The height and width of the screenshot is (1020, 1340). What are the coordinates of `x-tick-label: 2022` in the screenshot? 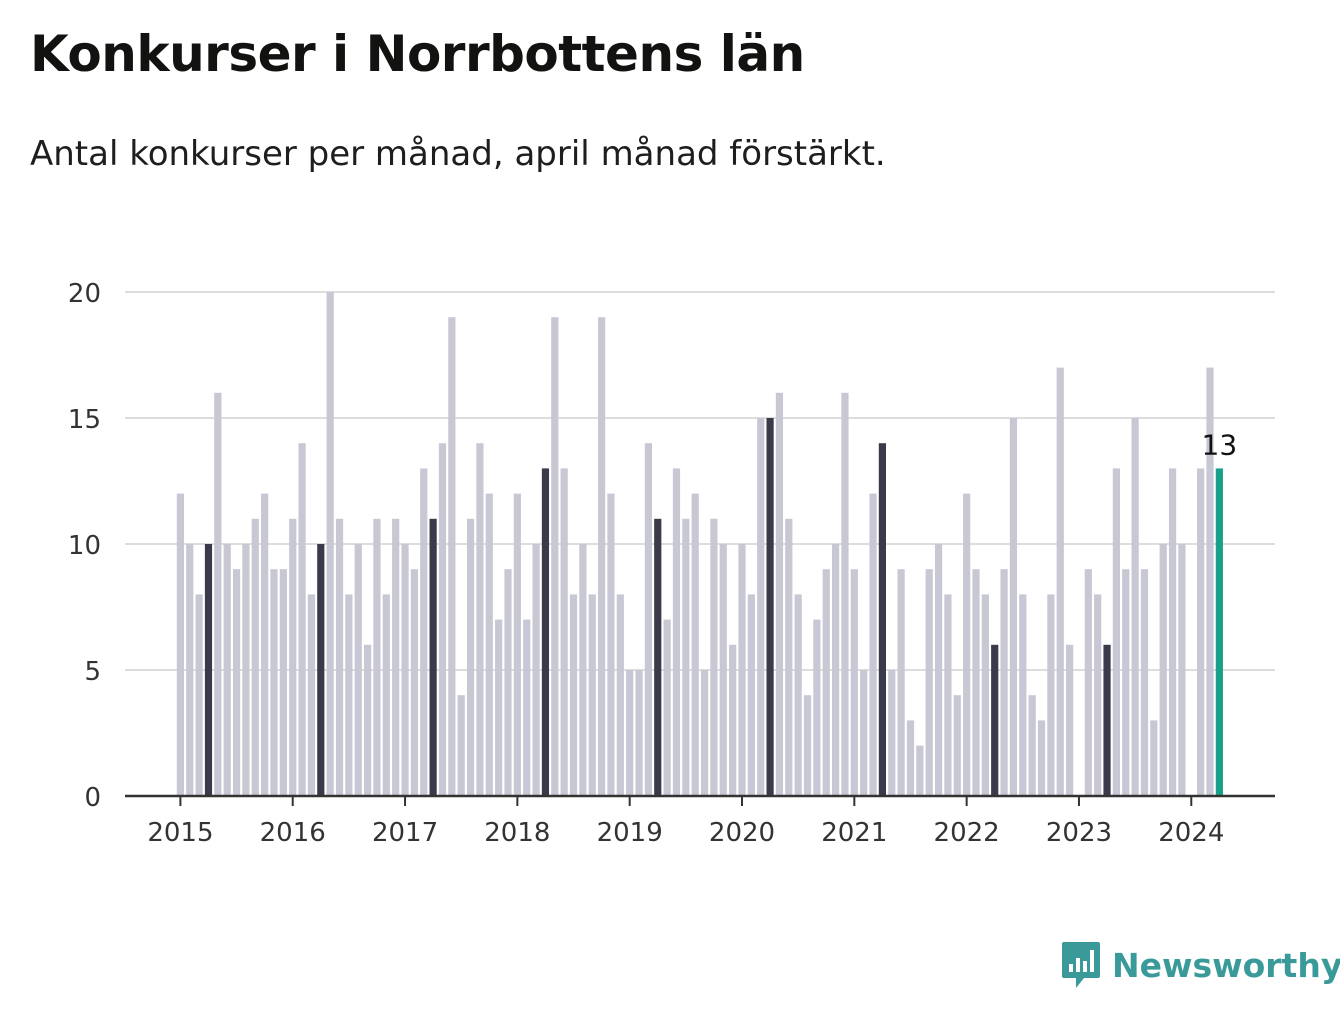 It's located at (967, 833).